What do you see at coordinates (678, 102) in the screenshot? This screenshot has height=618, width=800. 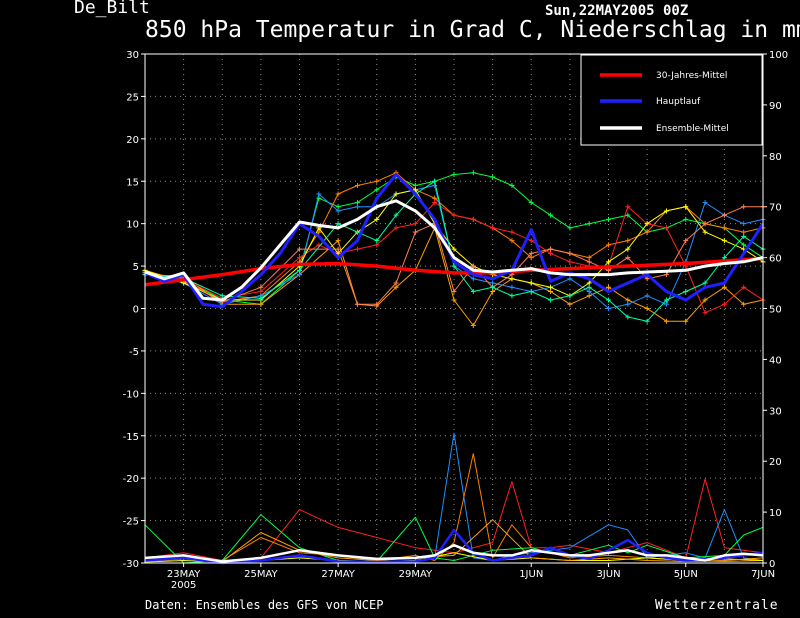 I see `legend-label-main-run: Hauptlauf` at bounding box center [678, 102].